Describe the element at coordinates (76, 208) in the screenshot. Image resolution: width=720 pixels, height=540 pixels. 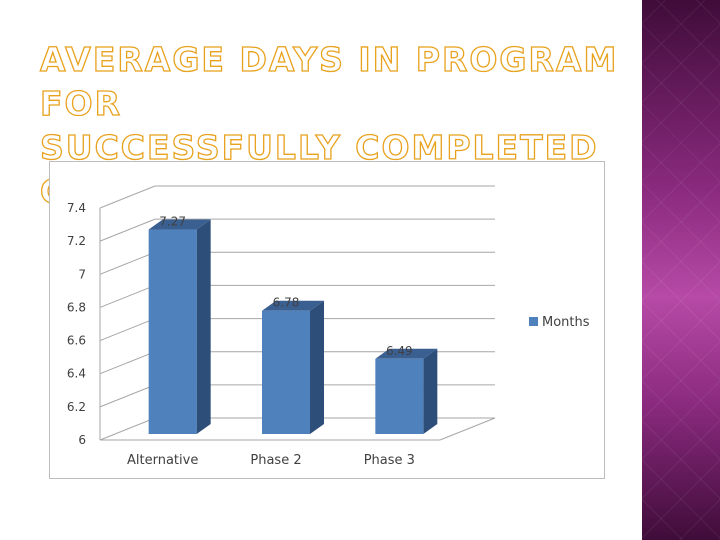
I see `y-tick-label: 7.4` at that location.